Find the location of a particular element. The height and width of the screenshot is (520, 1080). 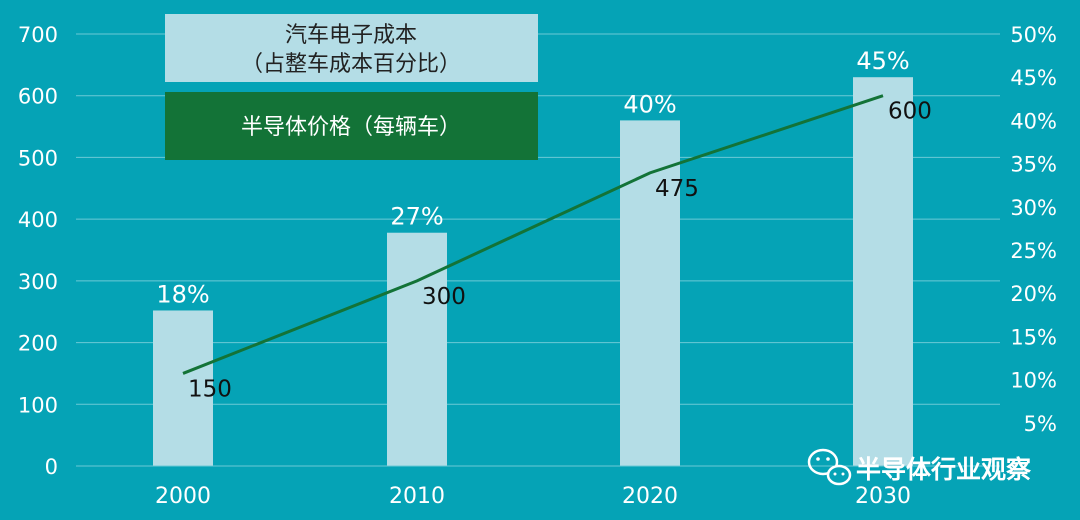

wechat-icon is located at coordinates (829, 467).